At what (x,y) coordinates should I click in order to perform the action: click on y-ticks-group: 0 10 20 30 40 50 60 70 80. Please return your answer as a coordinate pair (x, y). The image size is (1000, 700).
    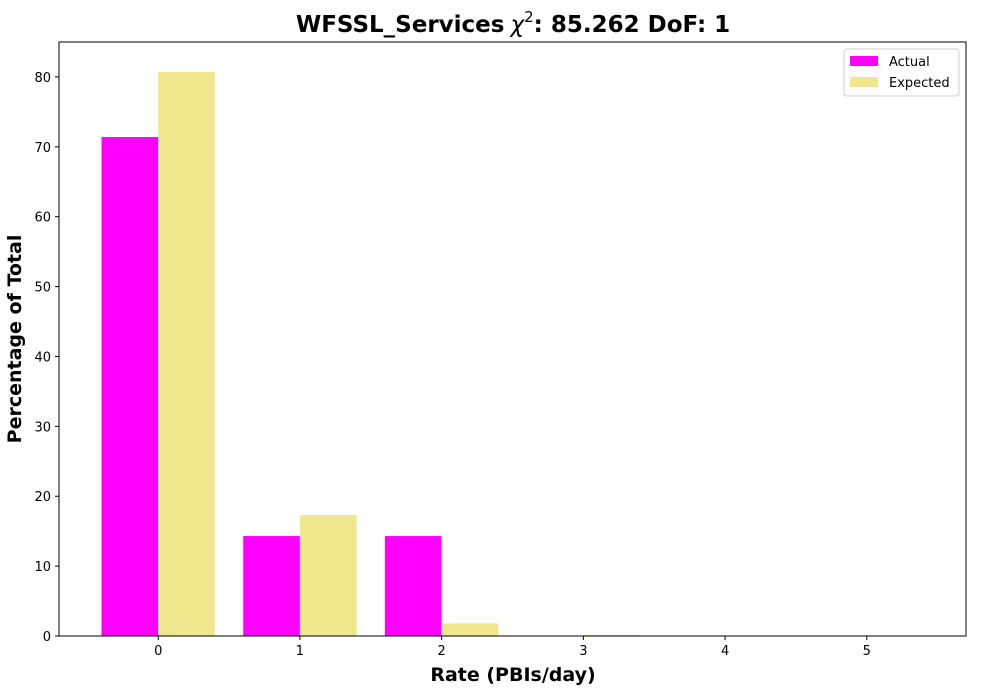
    Looking at the image, I should click on (46, 358).